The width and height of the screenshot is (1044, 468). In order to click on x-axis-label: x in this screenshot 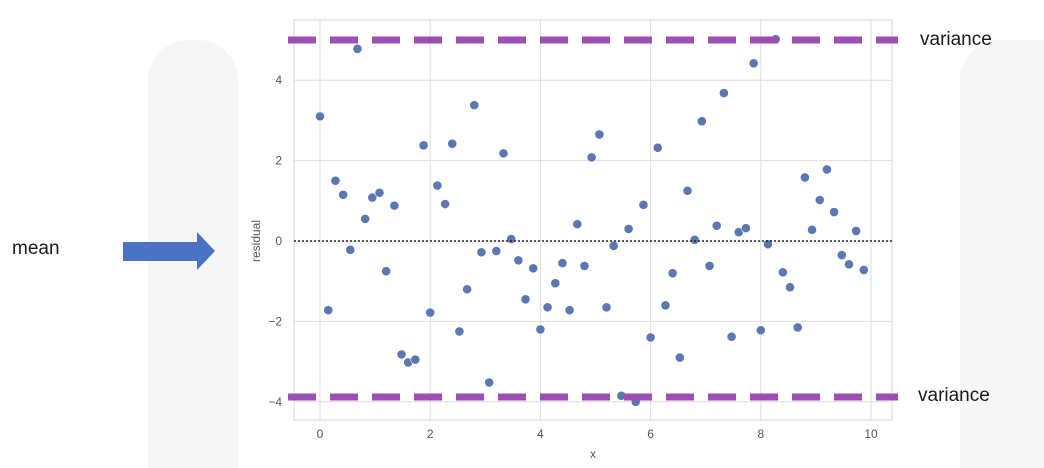, I will do `click(593, 454)`.